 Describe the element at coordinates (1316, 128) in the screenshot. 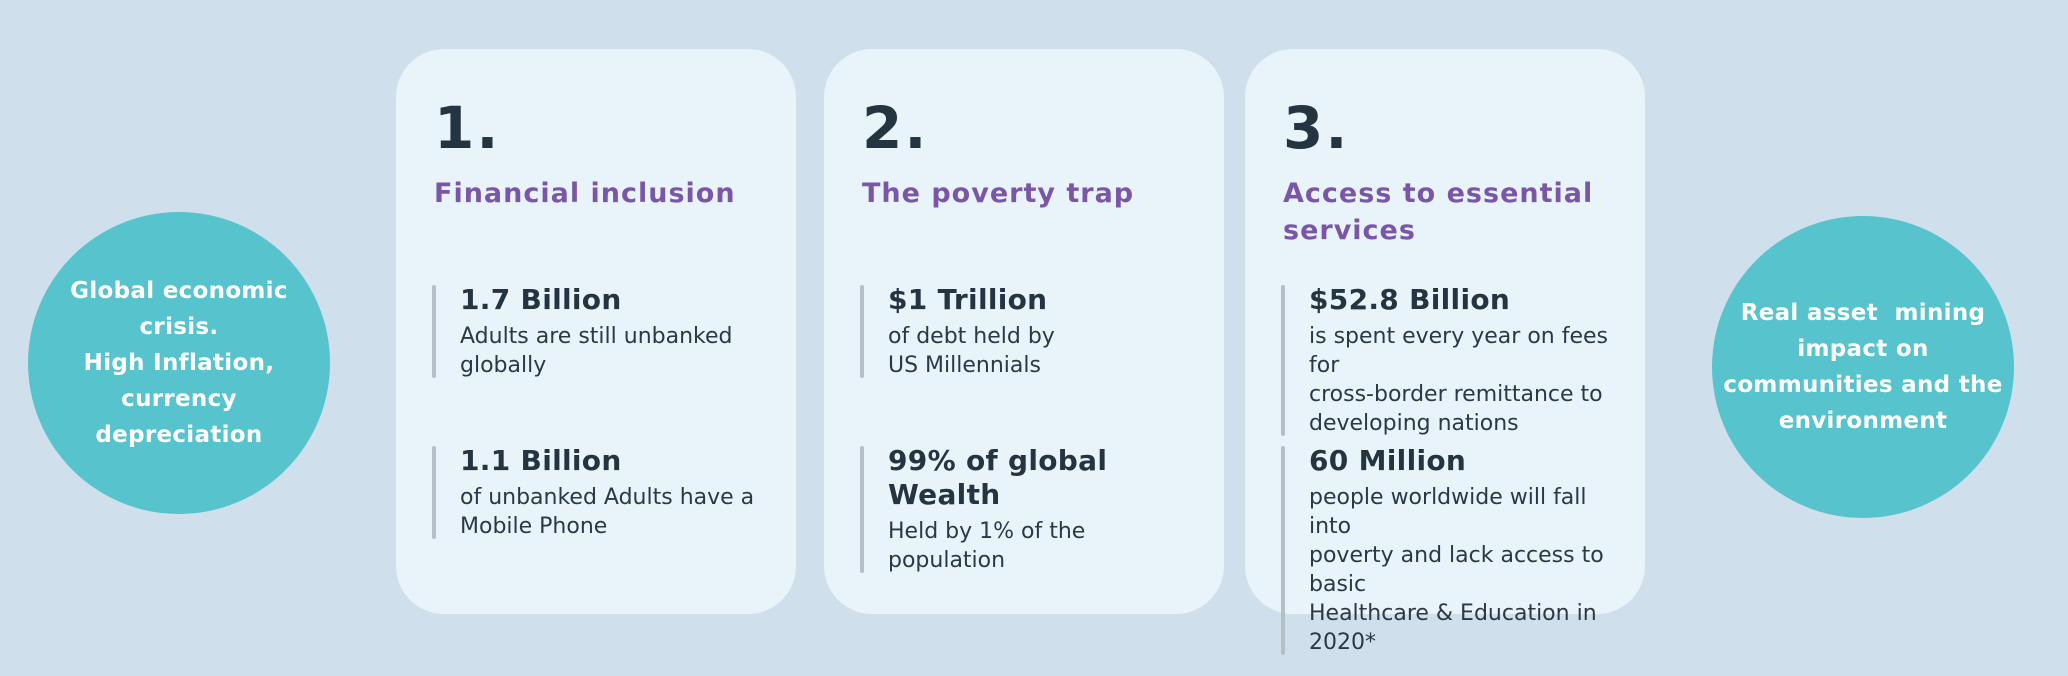

I see `card-number-3: 3.` at that location.